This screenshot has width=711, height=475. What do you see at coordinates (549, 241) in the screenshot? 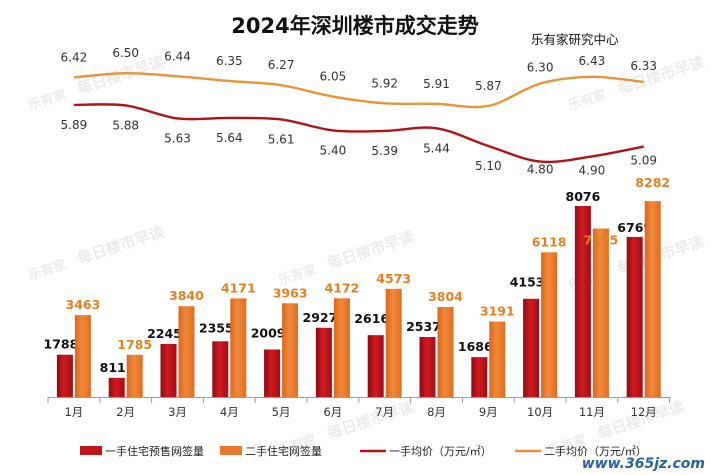
I see `bar-label-resale-home: 6118` at bounding box center [549, 241].